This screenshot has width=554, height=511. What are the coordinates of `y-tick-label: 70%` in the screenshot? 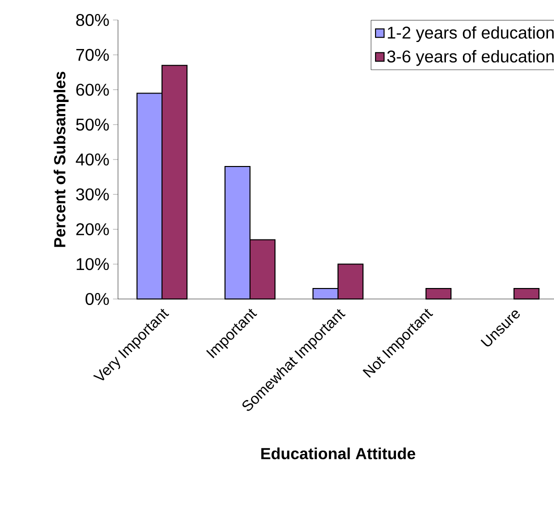 It's located at (92, 54).